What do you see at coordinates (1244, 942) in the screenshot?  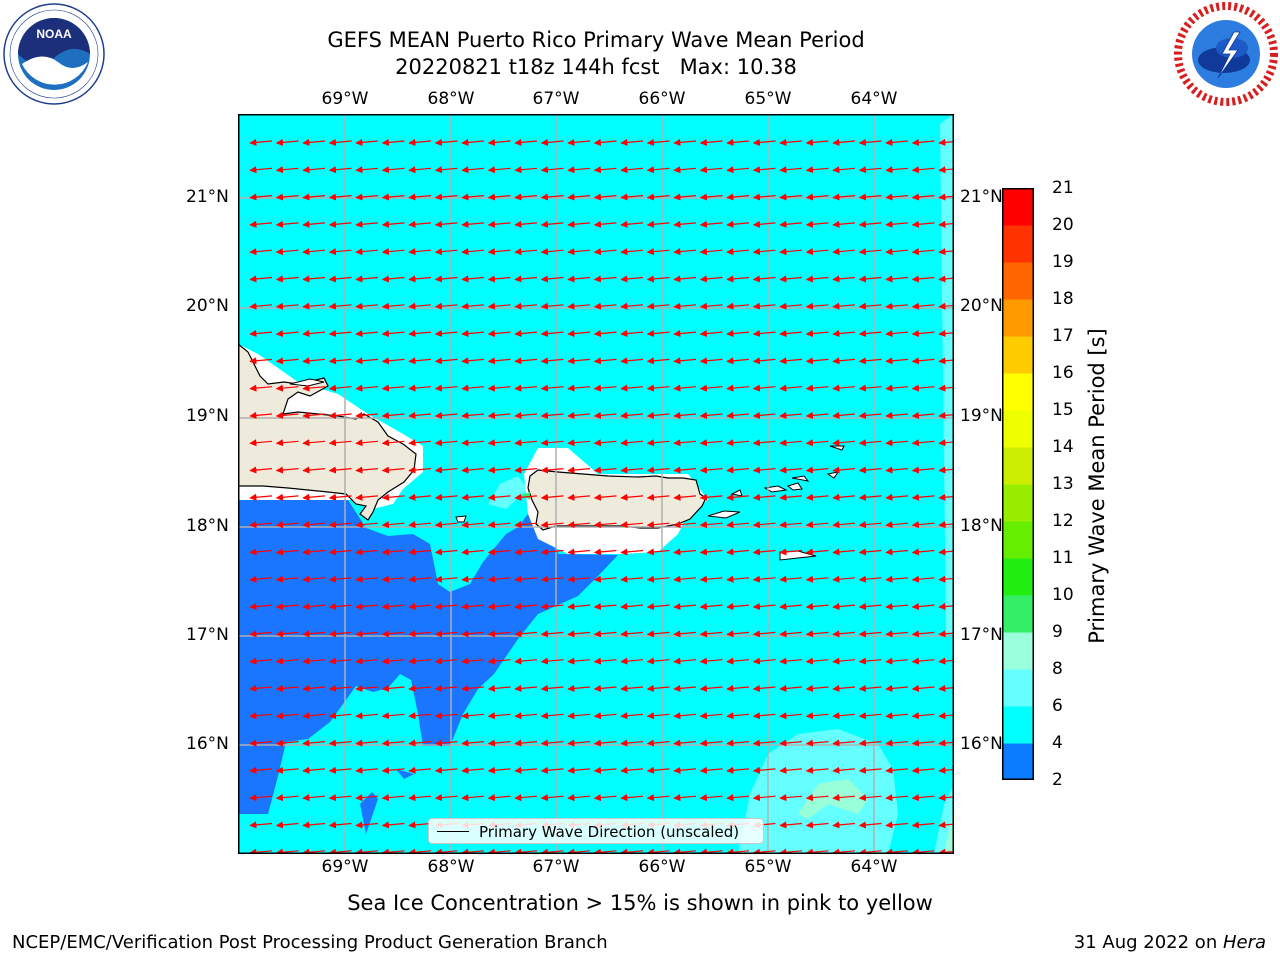 I see `footer-machine: Hera` at bounding box center [1244, 942].